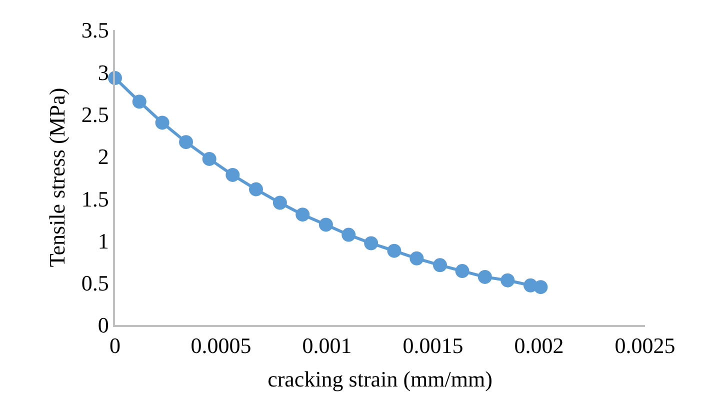 This screenshot has height=419, width=711. Describe the element at coordinates (103, 72) in the screenshot. I see `y-tick-label: 3` at that location.